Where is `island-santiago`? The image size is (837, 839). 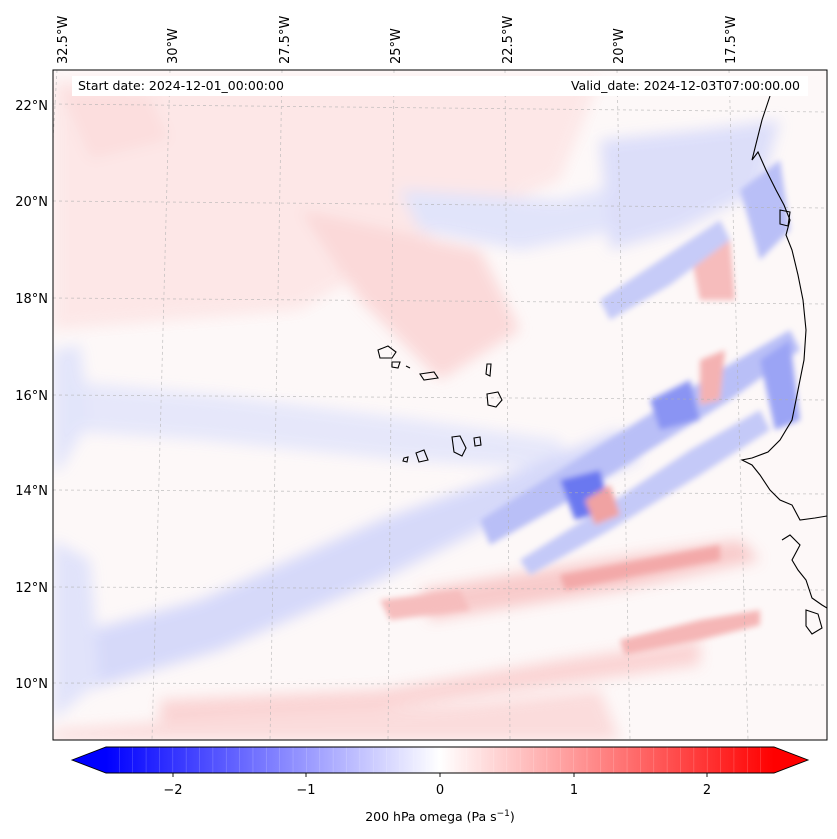
island-santiago is located at coordinates (459, 446).